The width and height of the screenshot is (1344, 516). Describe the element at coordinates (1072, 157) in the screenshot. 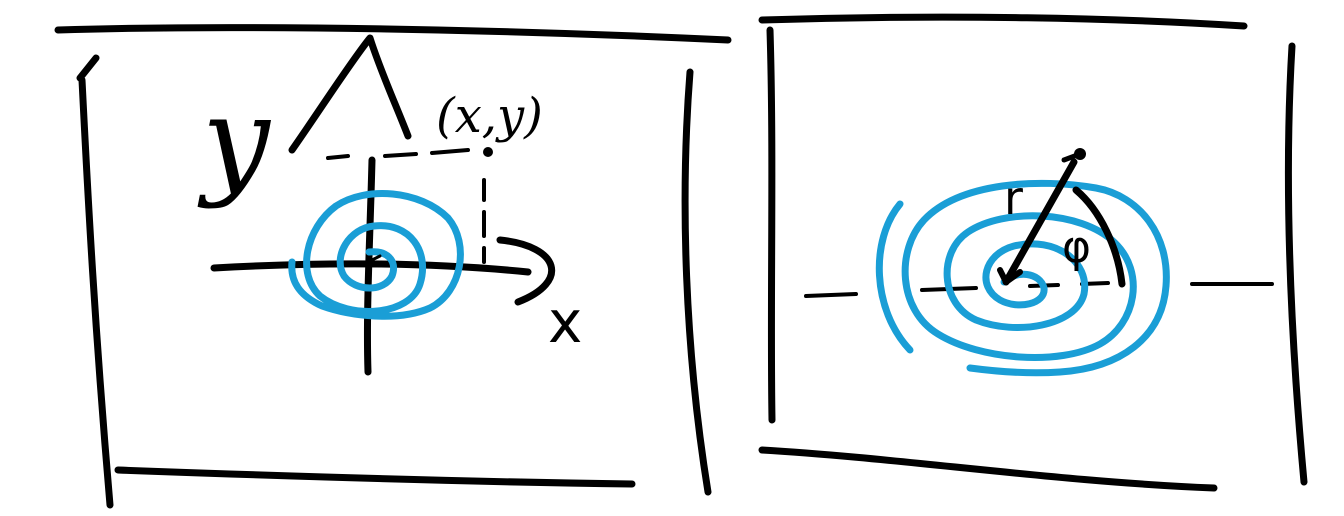

I see `polar-point-stub` at that location.